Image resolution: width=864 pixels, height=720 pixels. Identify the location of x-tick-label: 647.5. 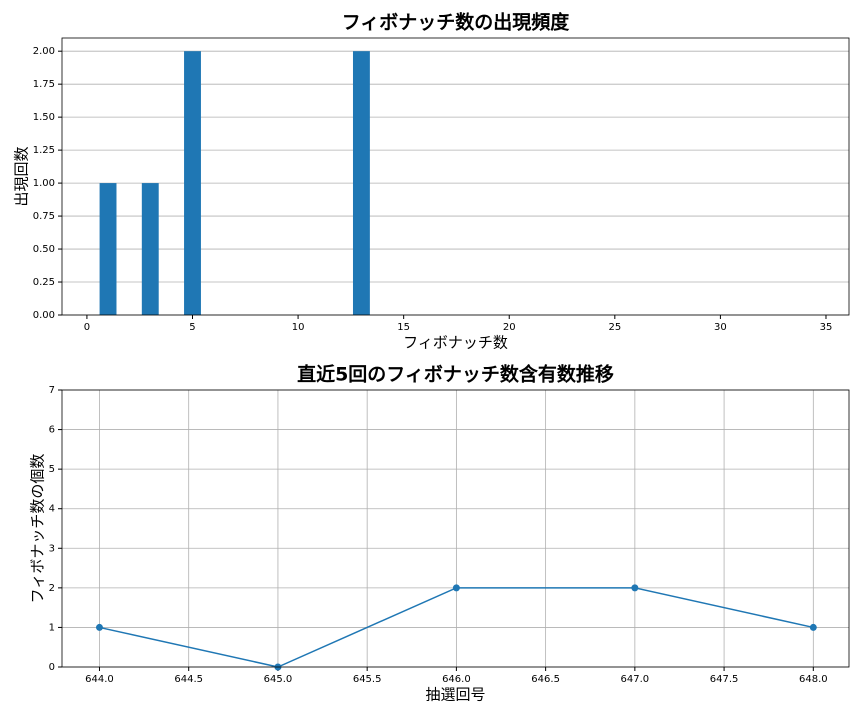
(724, 679).